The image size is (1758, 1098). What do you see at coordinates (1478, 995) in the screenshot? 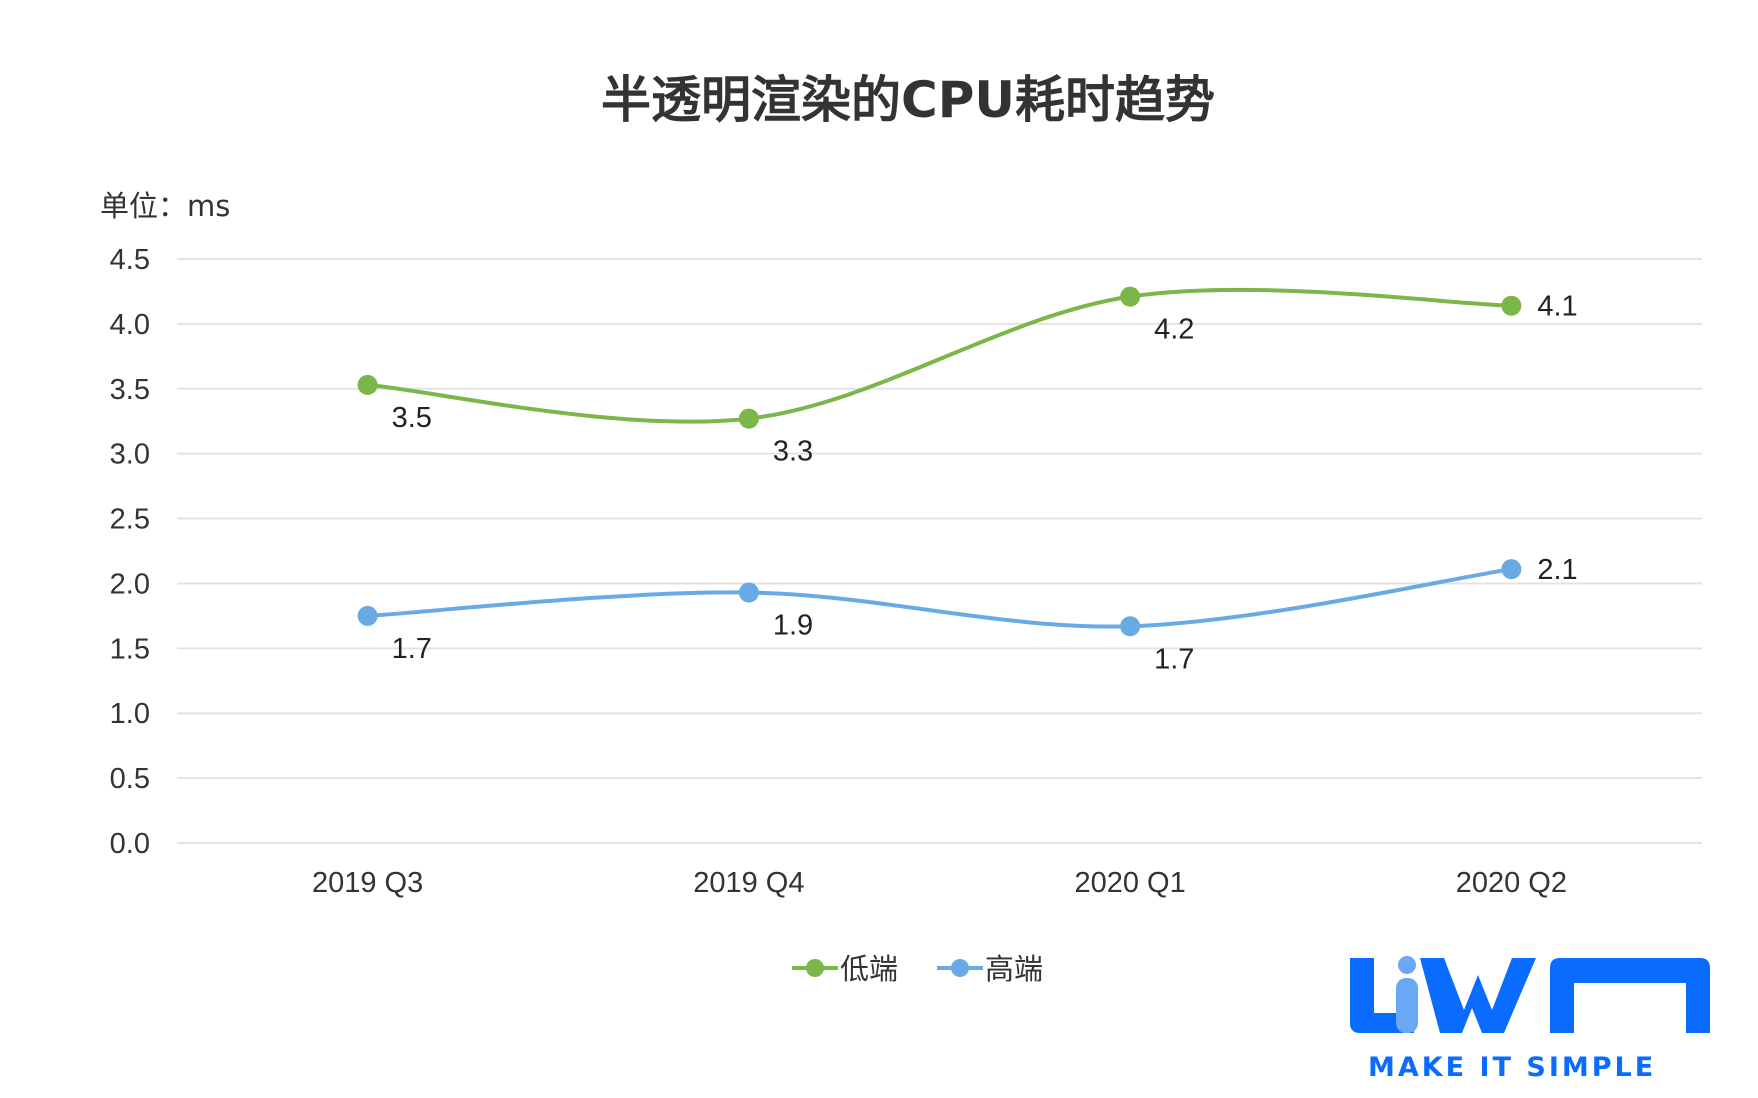
I see `logo-letter-w` at bounding box center [1478, 995].